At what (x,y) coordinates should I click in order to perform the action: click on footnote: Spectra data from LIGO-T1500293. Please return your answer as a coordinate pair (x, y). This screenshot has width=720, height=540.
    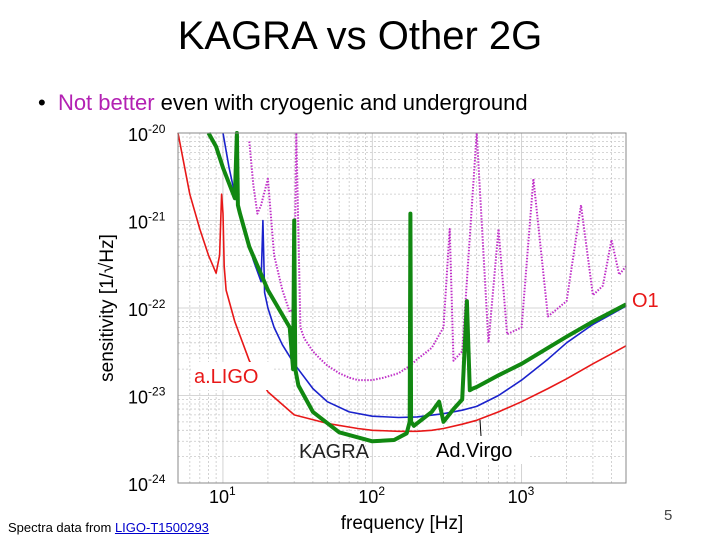
    Looking at the image, I should click on (108, 527).